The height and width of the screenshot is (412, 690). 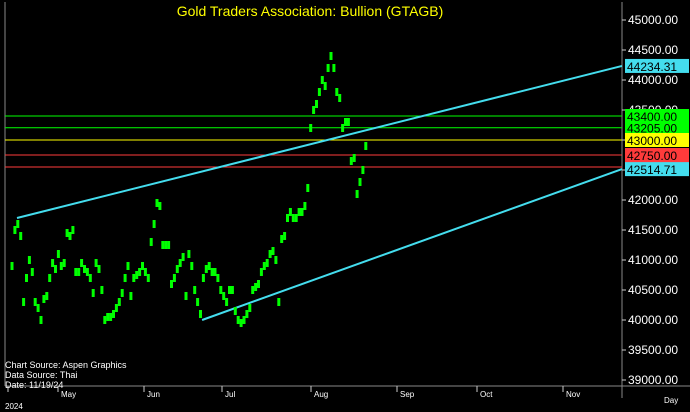 What do you see at coordinates (230, 394) in the screenshot?
I see `x-tick-label: Jul` at bounding box center [230, 394].